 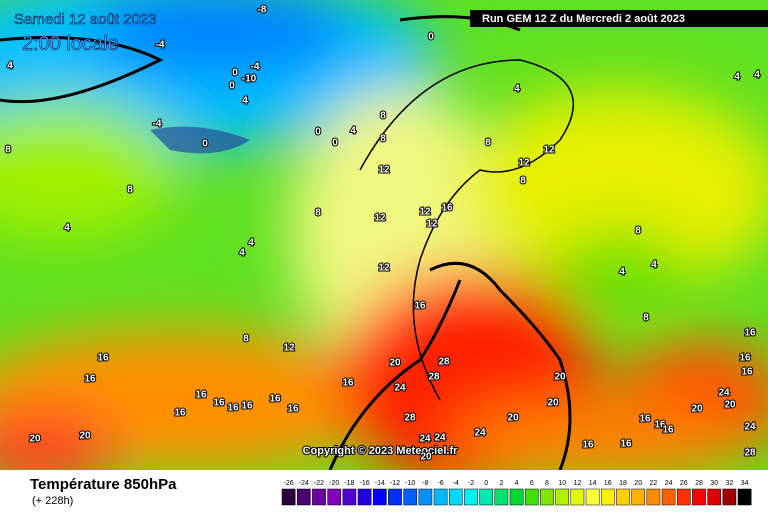 I want to click on colorbar-label: 24, so click(x=669, y=483).